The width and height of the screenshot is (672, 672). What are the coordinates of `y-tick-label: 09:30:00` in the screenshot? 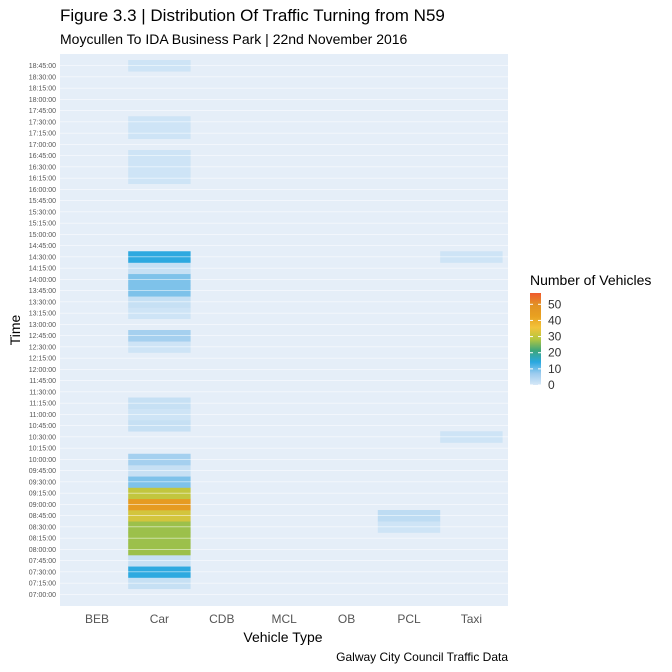 It's located at (42, 482).